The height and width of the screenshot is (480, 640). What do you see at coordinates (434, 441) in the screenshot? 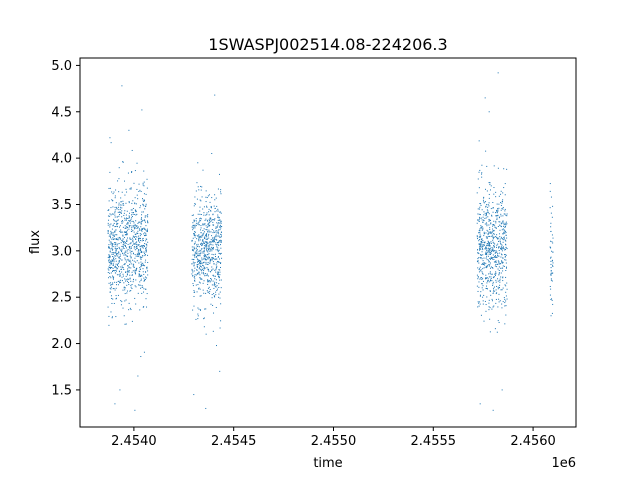
I see `x-tick-label: 2.4555` at bounding box center [434, 441].